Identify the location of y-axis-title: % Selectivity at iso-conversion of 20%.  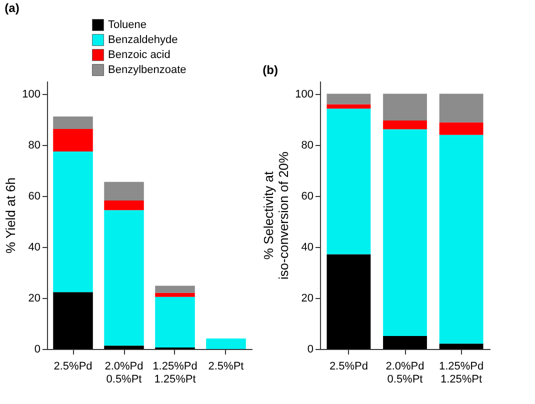
(276, 215).